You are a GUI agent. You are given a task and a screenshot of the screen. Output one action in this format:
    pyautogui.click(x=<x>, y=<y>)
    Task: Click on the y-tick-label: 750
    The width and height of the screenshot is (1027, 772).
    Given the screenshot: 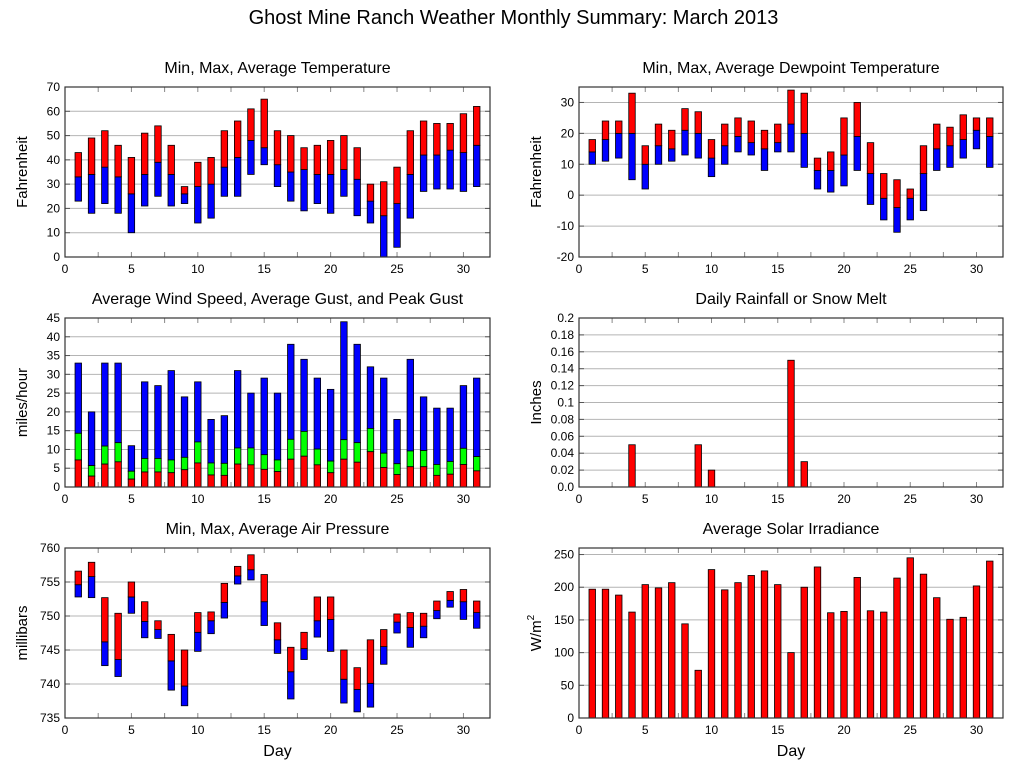 What is the action you would take?
    pyautogui.click(x=50, y=616)
    